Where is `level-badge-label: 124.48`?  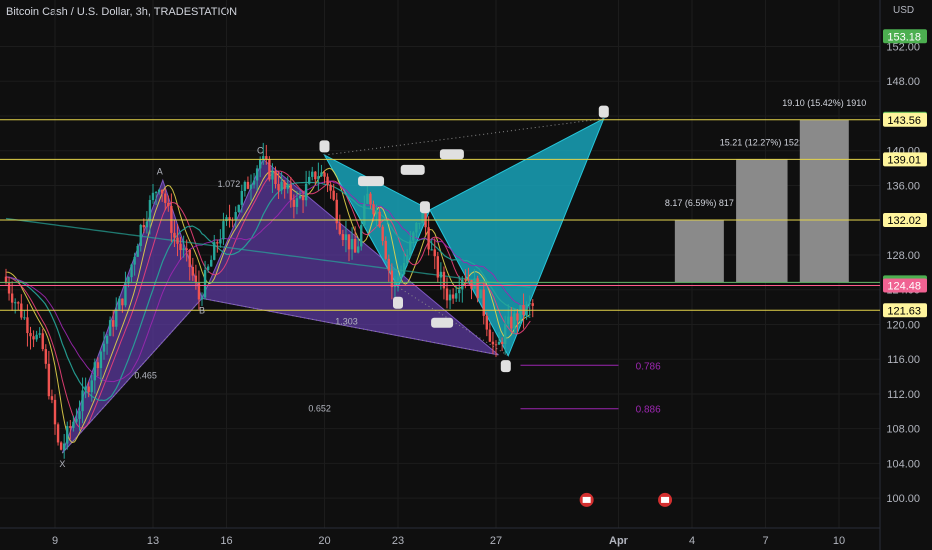
level-badge-label: 124.48 is located at coordinates (904, 287).